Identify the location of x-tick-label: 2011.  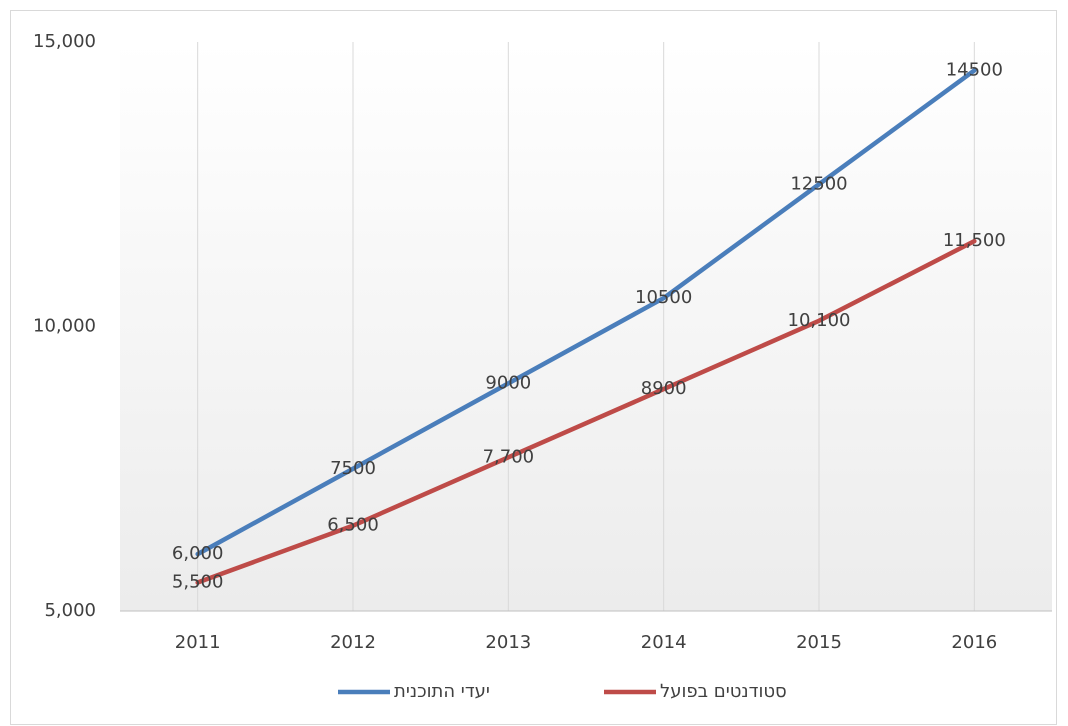
(198, 642).